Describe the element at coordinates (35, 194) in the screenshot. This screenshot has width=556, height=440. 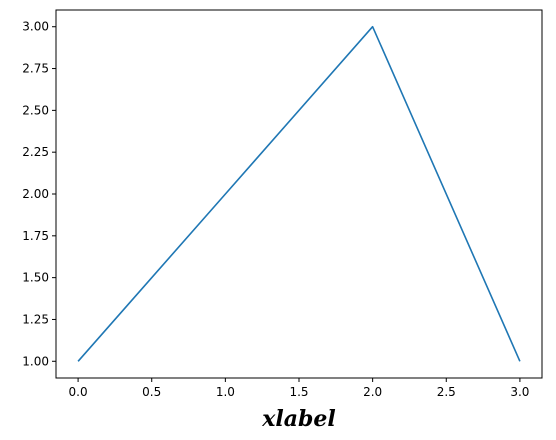
I see `y-tick-label: 2.00` at that location.